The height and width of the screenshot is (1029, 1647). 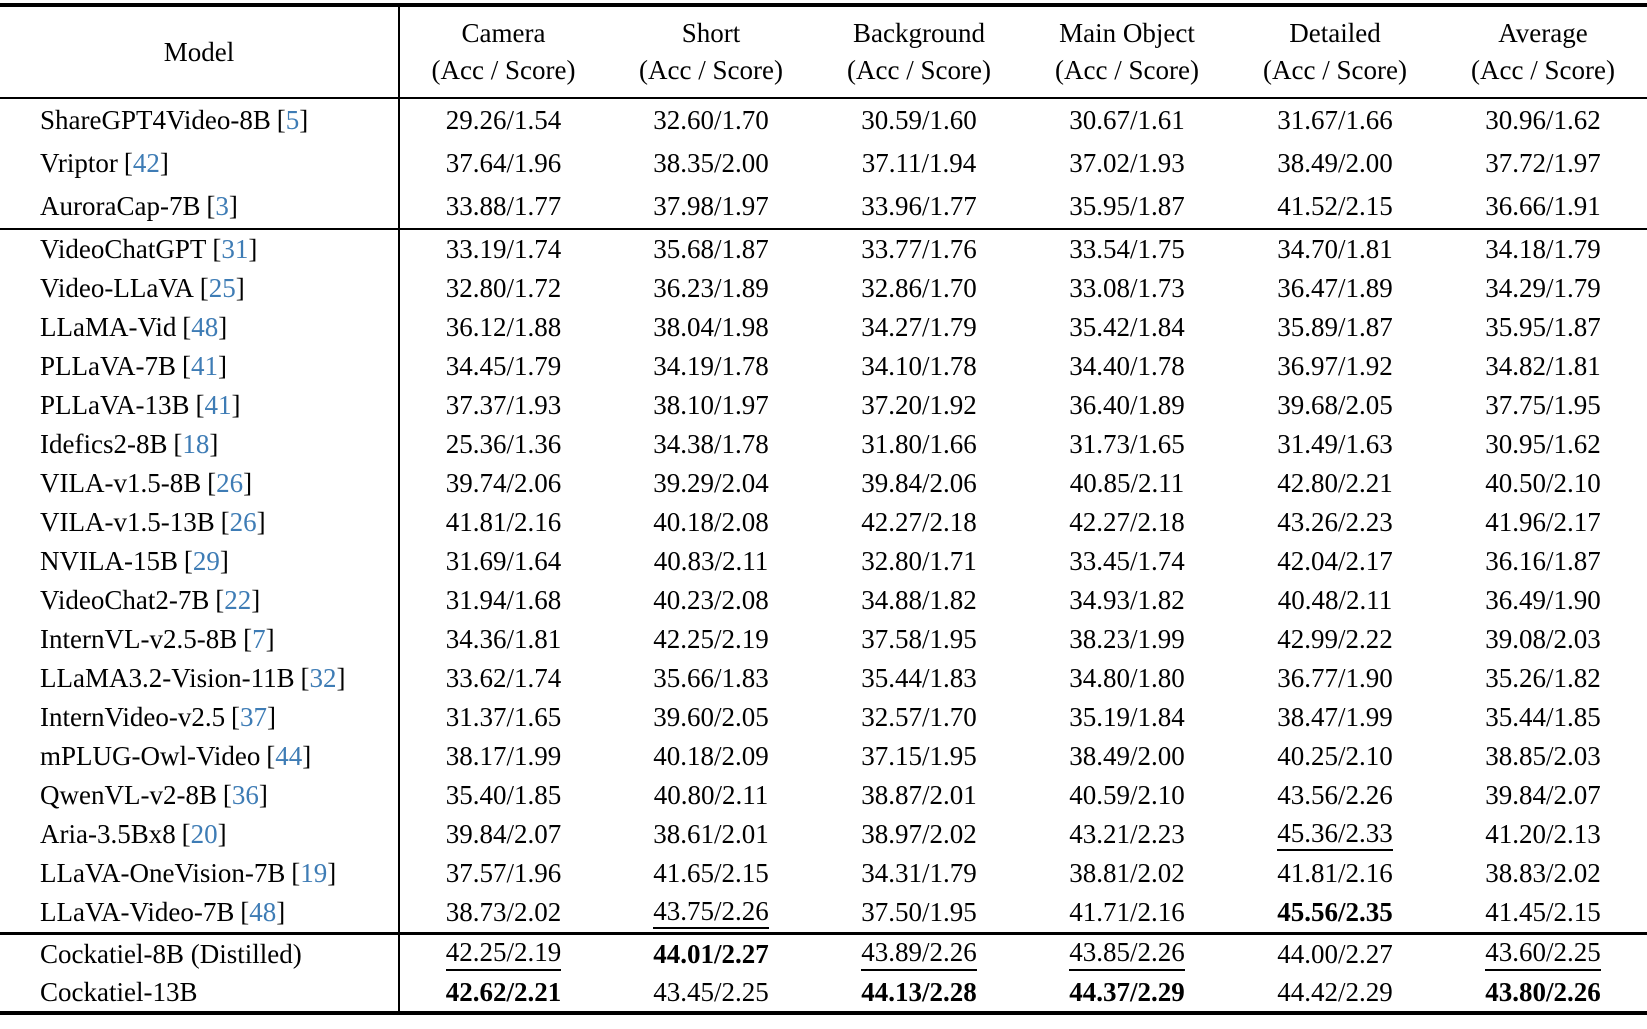 I want to click on citation-link: 44, so click(x=289, y=756).